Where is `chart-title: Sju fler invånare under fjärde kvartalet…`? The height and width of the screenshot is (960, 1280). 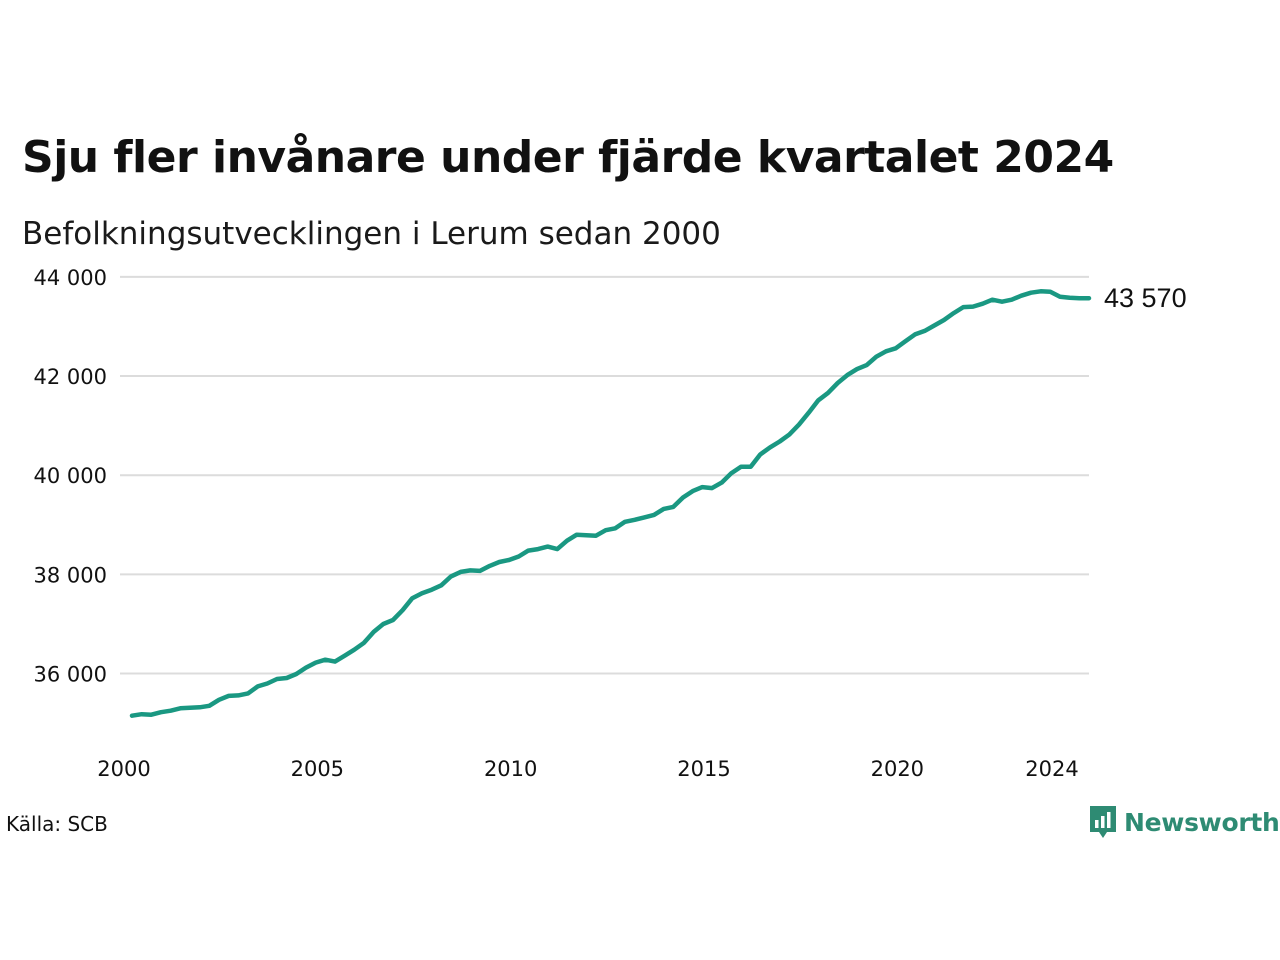
chart-title: Sju fler invånare under fjärde kvartalet… is located at coordinates (568, 157).